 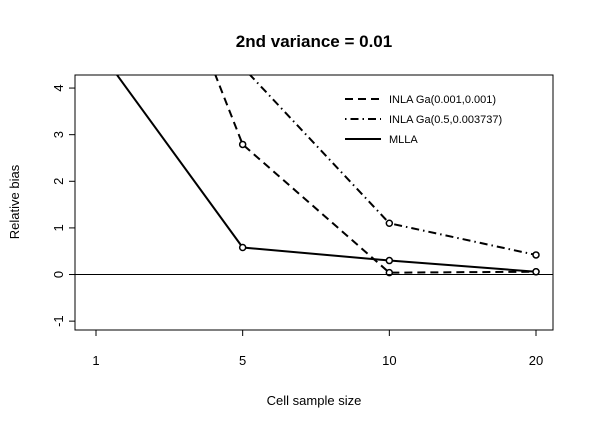 I want to click on y-tick-label: 4, so click(x=58, y=87).